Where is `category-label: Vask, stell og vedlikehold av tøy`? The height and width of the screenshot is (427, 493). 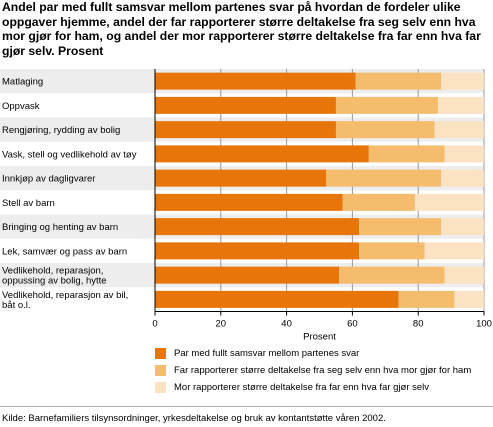
category-label: Vask, stell og vedlikehold av tøy is located at coordinates (69, 154).